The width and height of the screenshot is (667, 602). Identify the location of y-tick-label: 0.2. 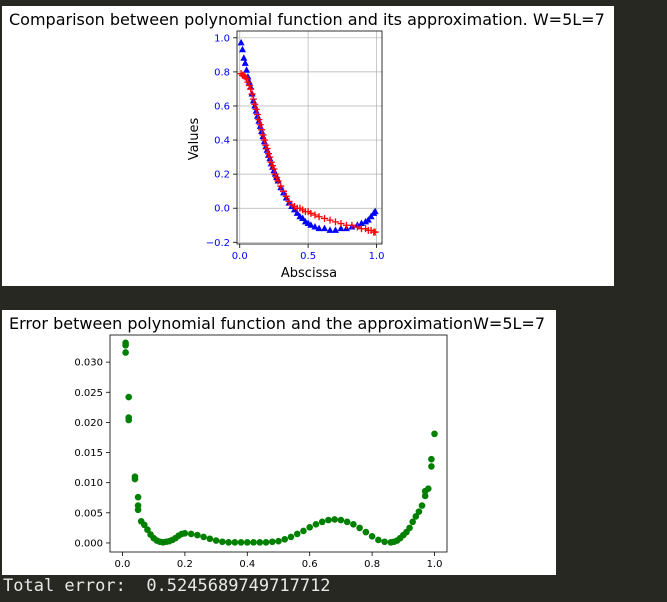
(222, 175).